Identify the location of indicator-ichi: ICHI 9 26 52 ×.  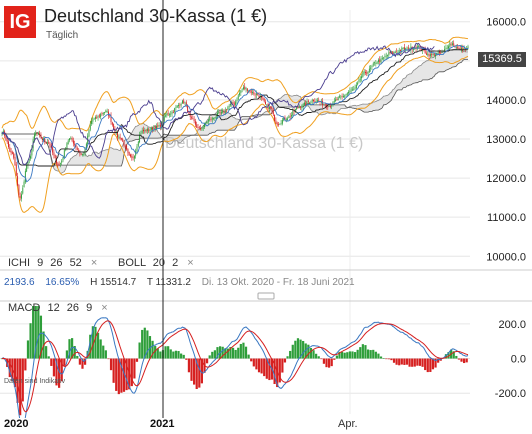
(52, 263).